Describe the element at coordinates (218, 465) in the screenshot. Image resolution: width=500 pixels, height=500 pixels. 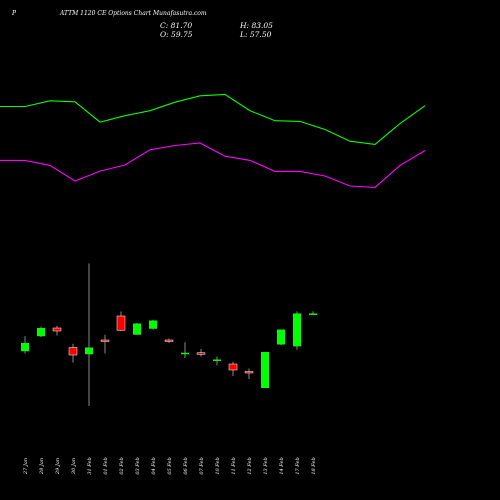
I see `x-tick-label: 10 Feb` at that location.